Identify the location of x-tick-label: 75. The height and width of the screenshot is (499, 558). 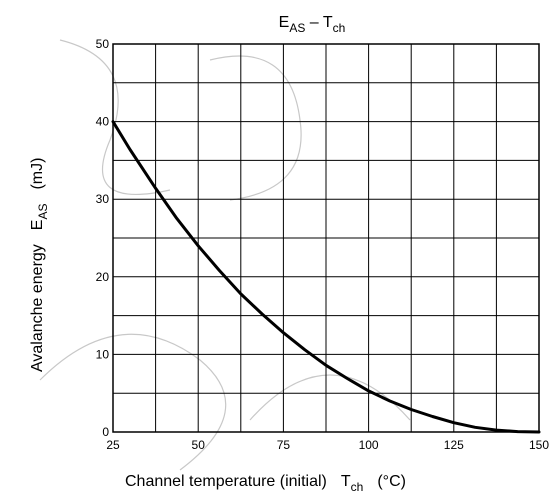
(284, 445).